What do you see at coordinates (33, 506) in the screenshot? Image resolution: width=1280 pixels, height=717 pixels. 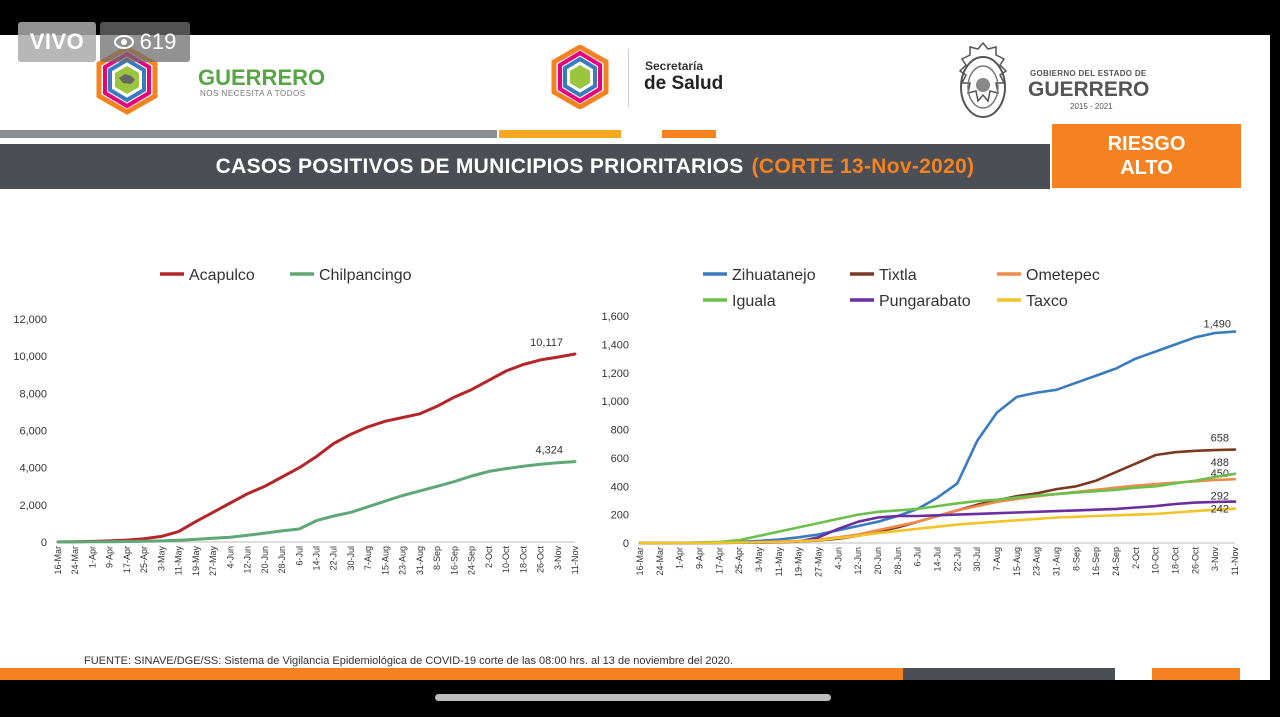 I see `y-tick-label: 2,000` at bounding box center [33, 506].